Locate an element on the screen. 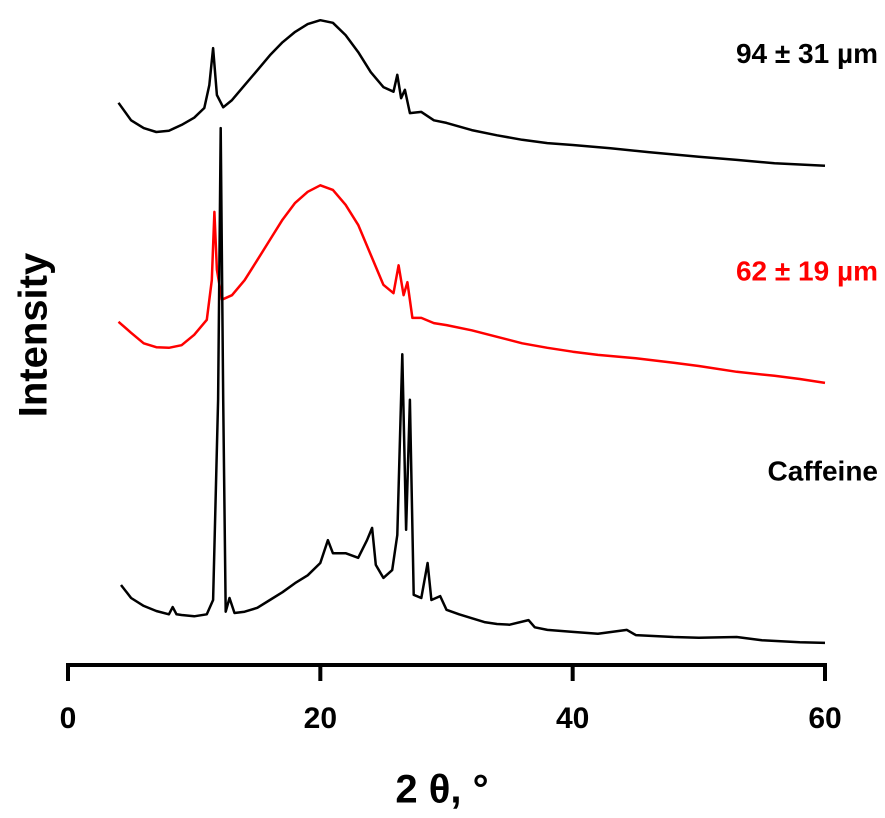 Image resolution: width=885 pixels, height=818 pixels. x-axis-label: 2 θ, ° is located at coordinates (441, 790).